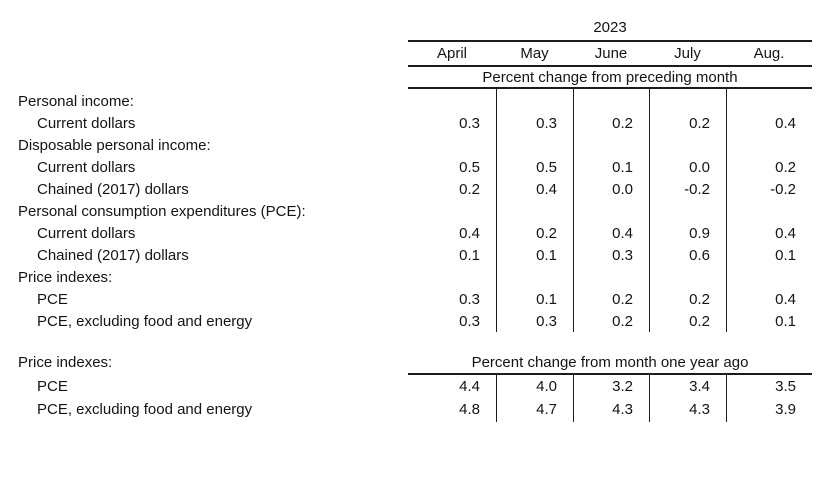  Describe the element at coordinates (114, 145) in the screenshot. I see `row-label: Disposable personal income:` at that location.